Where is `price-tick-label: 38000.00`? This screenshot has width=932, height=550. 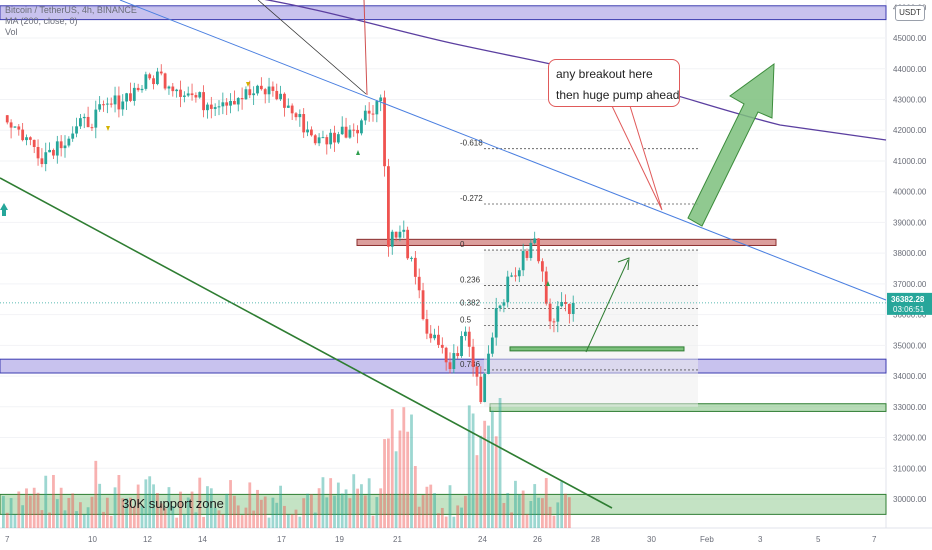 price-tick-label: 38000.00 is located at coordinates (910, 253).